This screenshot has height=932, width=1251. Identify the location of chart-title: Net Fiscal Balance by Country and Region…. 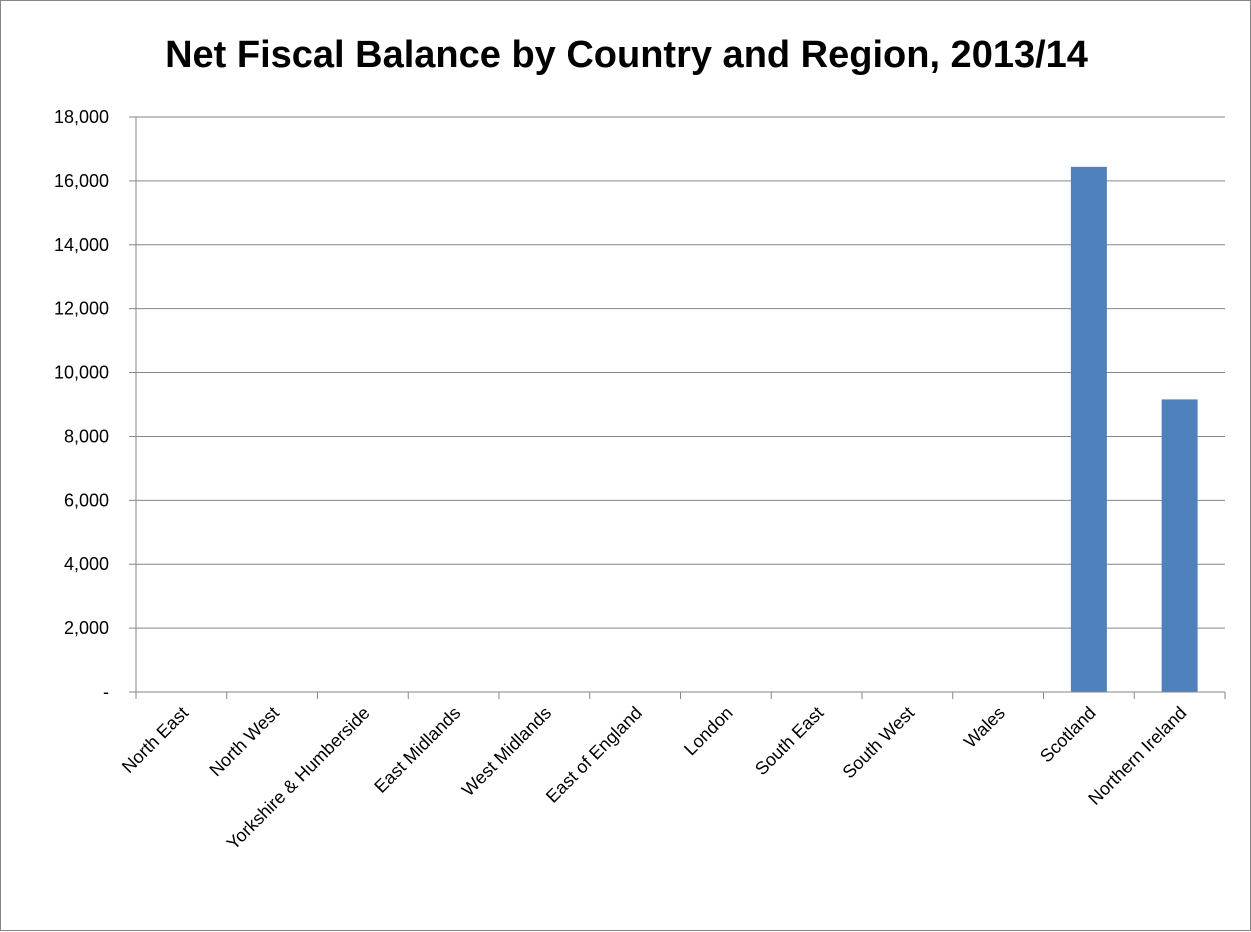
(626, 55).